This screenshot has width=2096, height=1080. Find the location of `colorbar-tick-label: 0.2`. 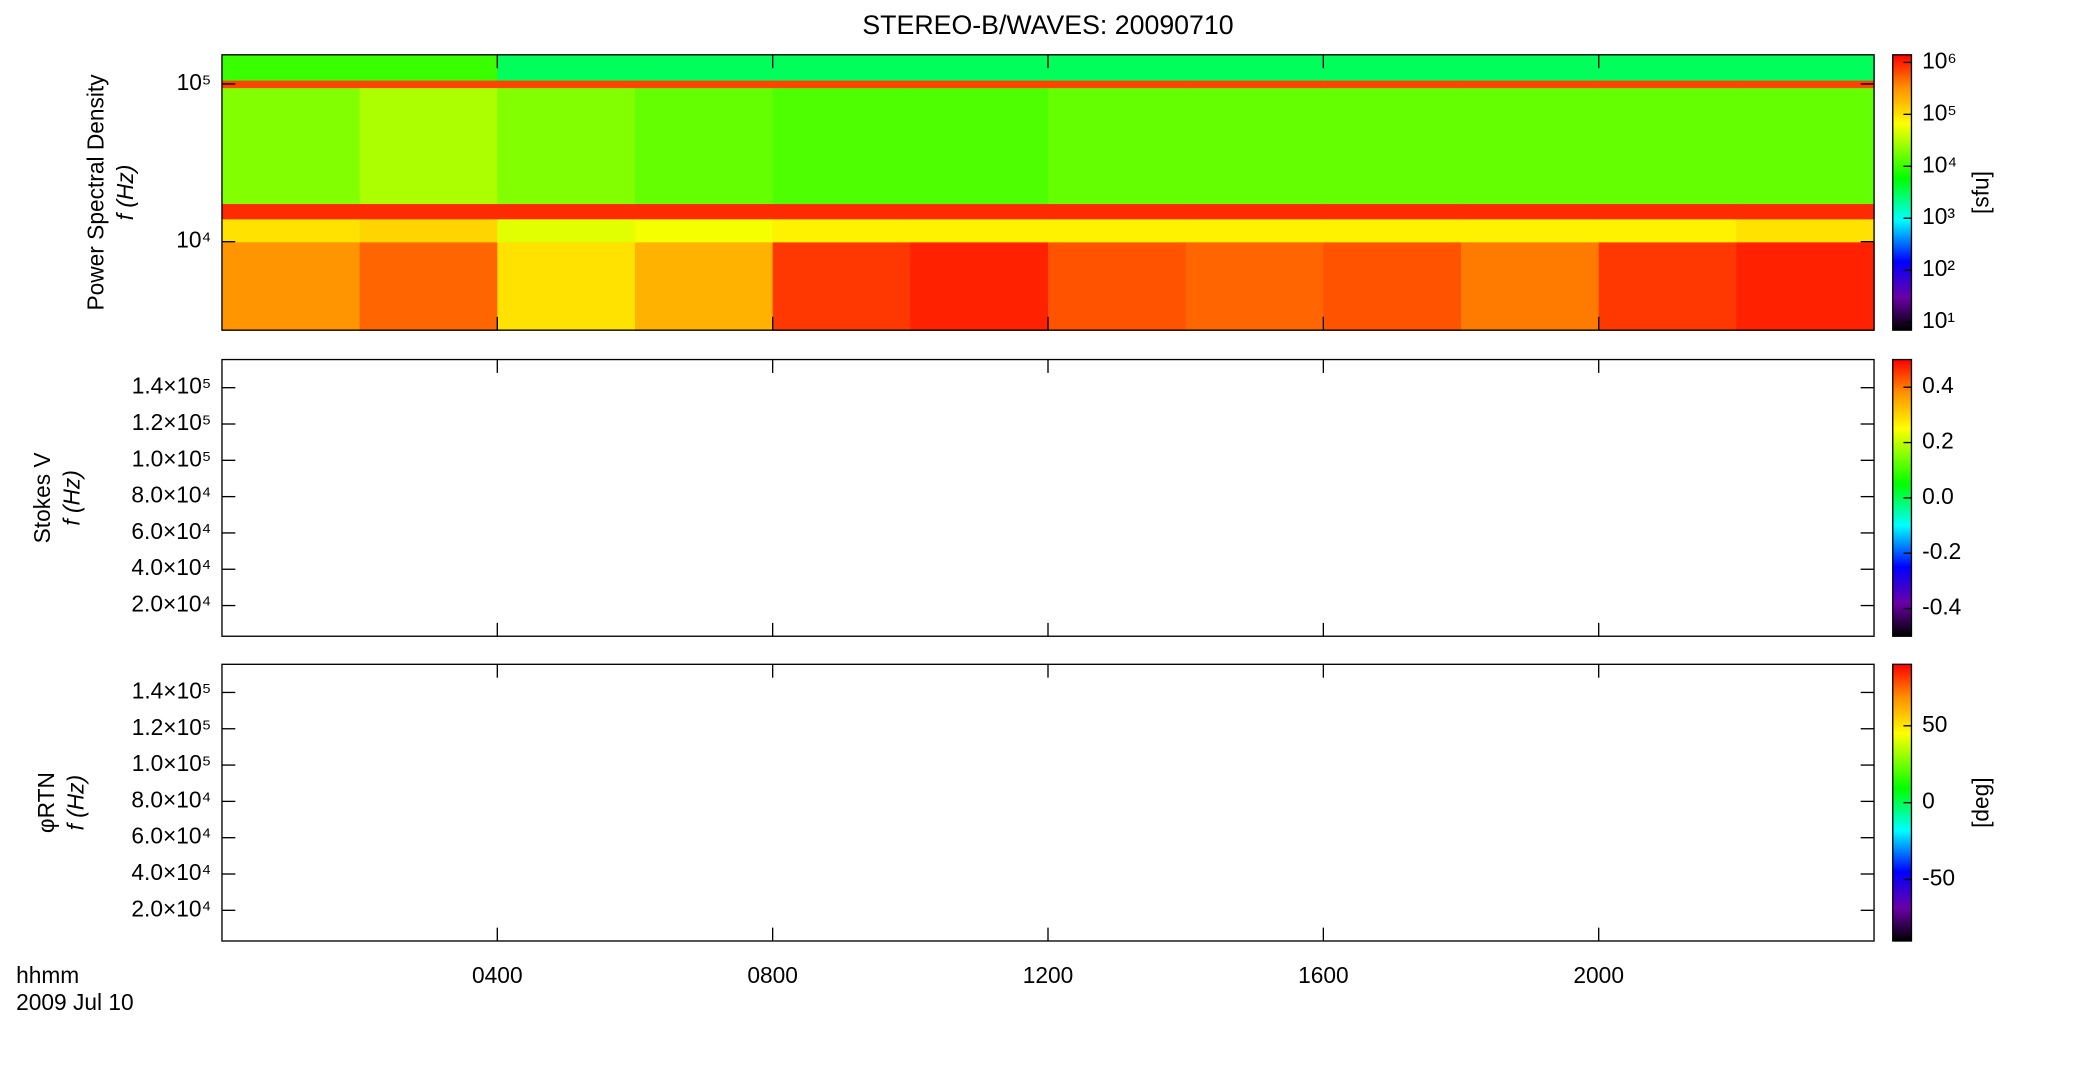

colorbar-tick-label: 0.2 is located at coordinates (1938, 441).